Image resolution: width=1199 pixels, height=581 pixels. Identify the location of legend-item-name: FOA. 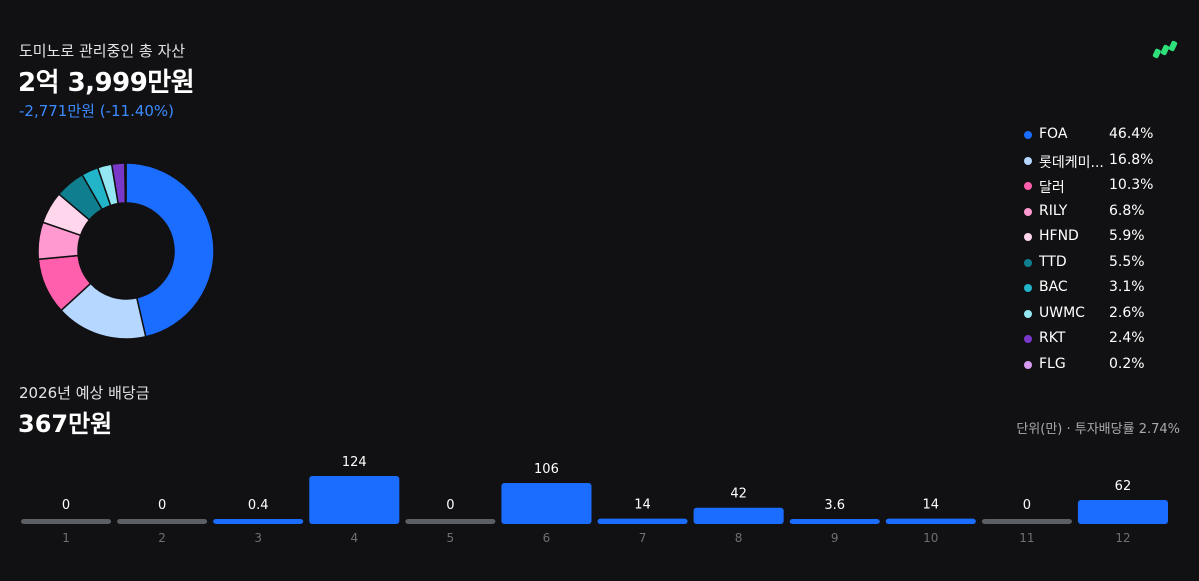
(1053, 134).